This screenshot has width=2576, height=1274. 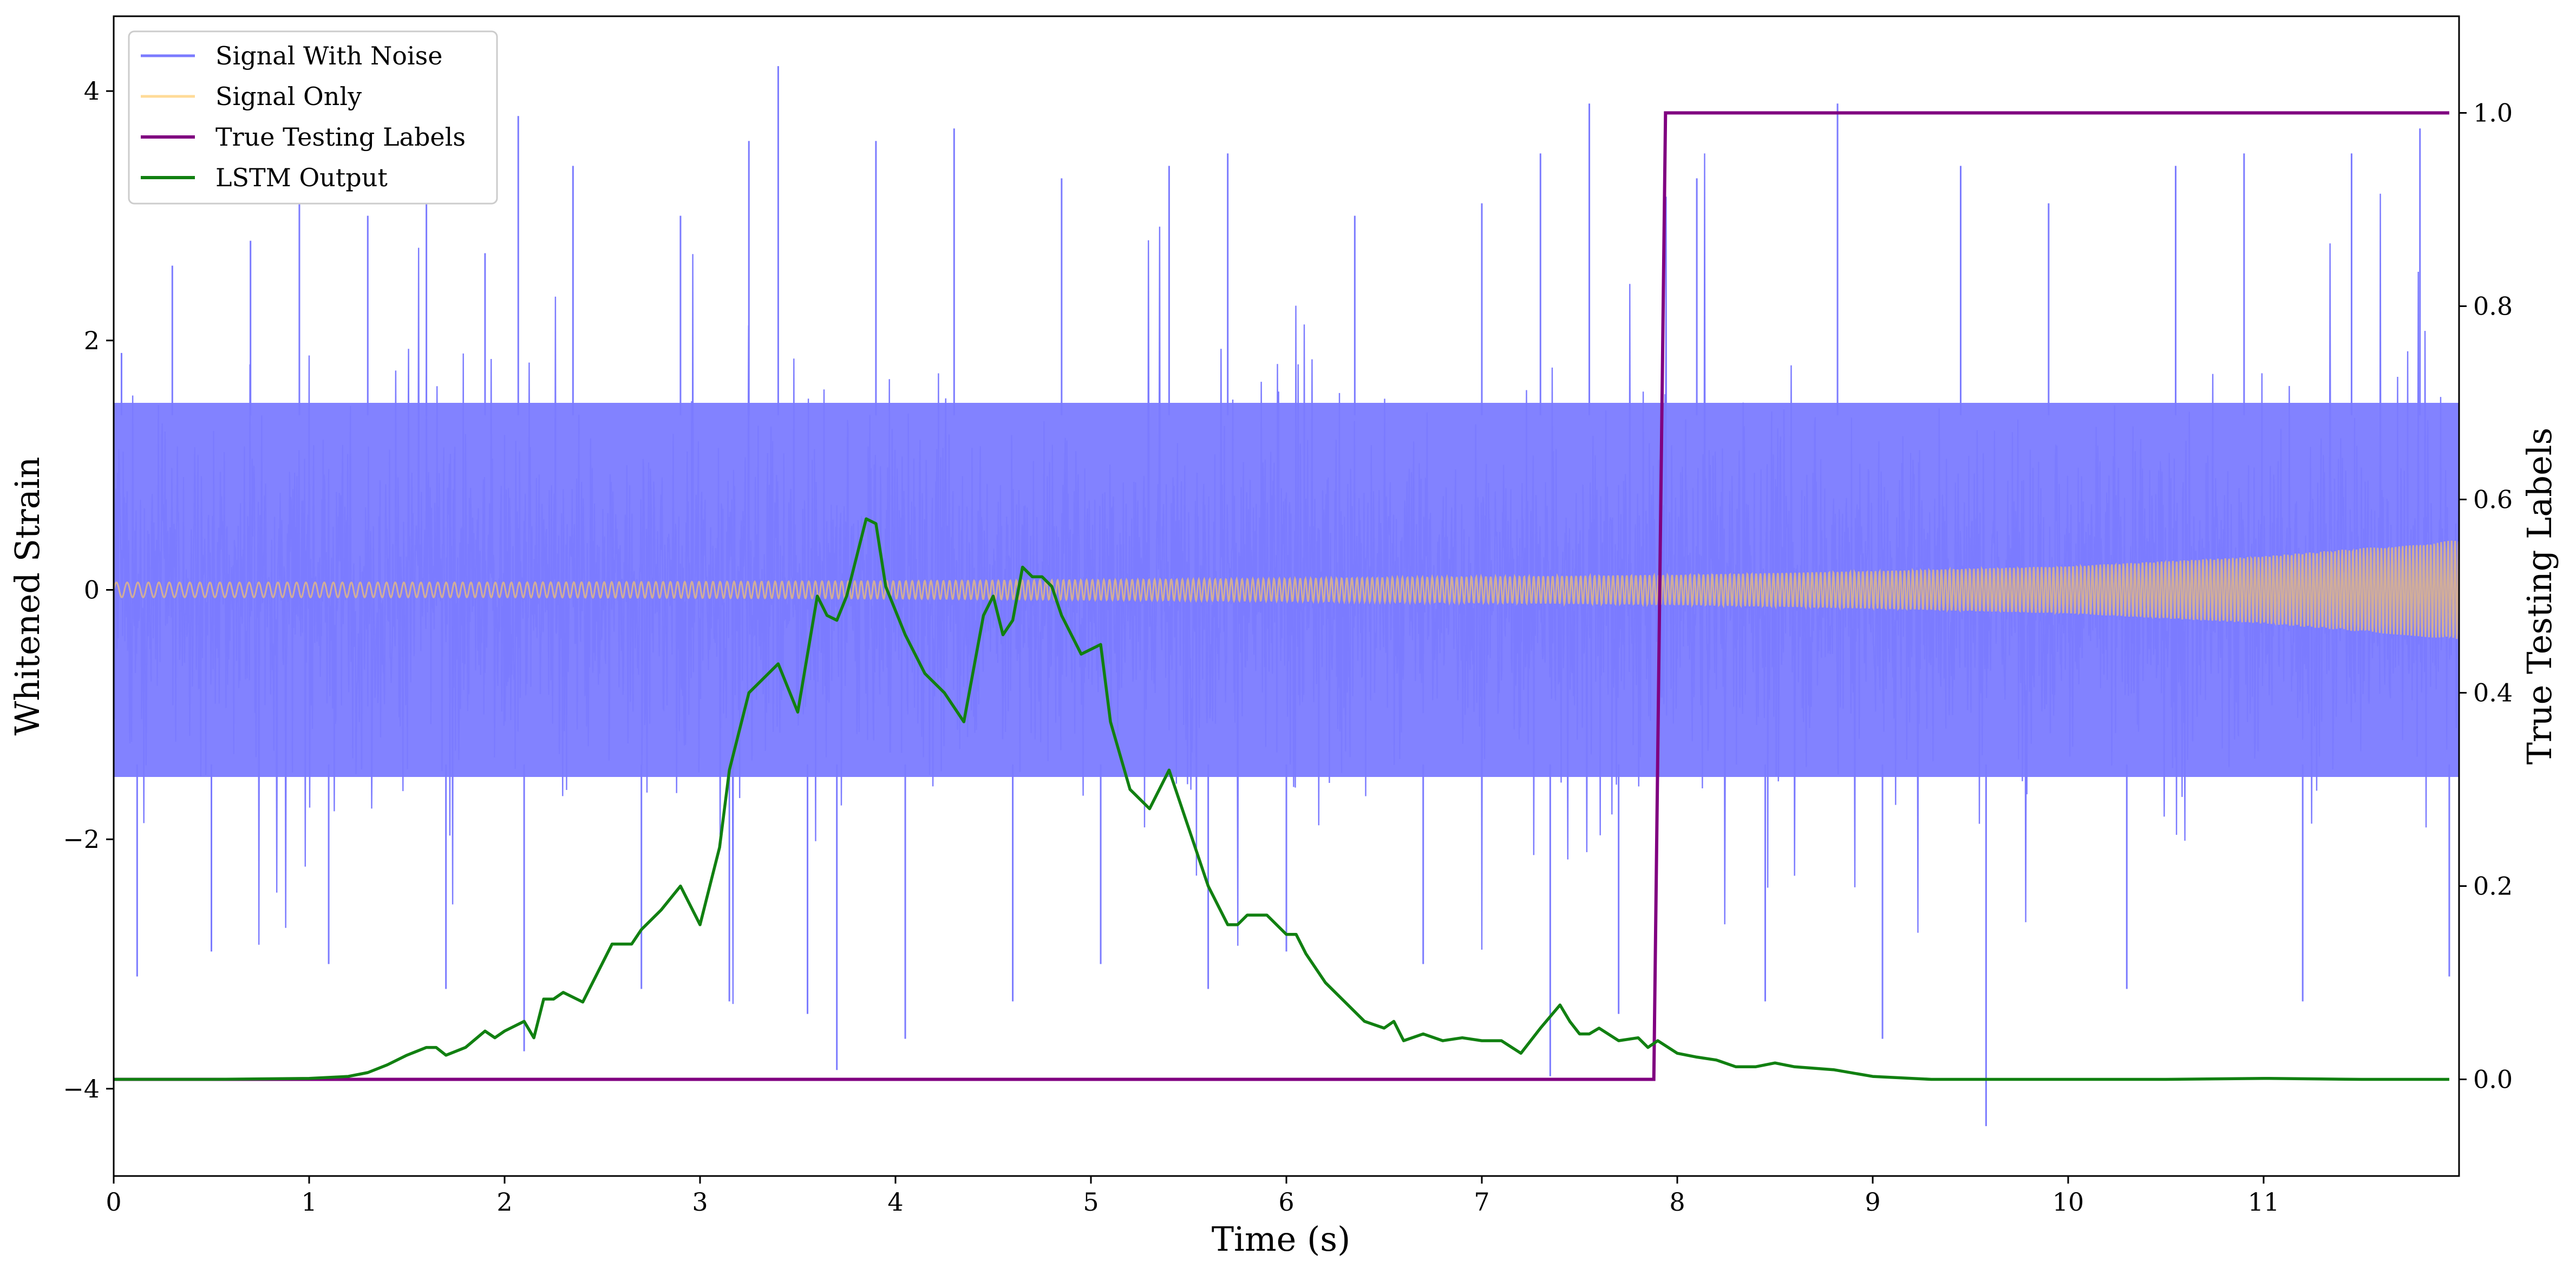 I want to click on x-tick-label: 3, so click(x=700, y=1202).